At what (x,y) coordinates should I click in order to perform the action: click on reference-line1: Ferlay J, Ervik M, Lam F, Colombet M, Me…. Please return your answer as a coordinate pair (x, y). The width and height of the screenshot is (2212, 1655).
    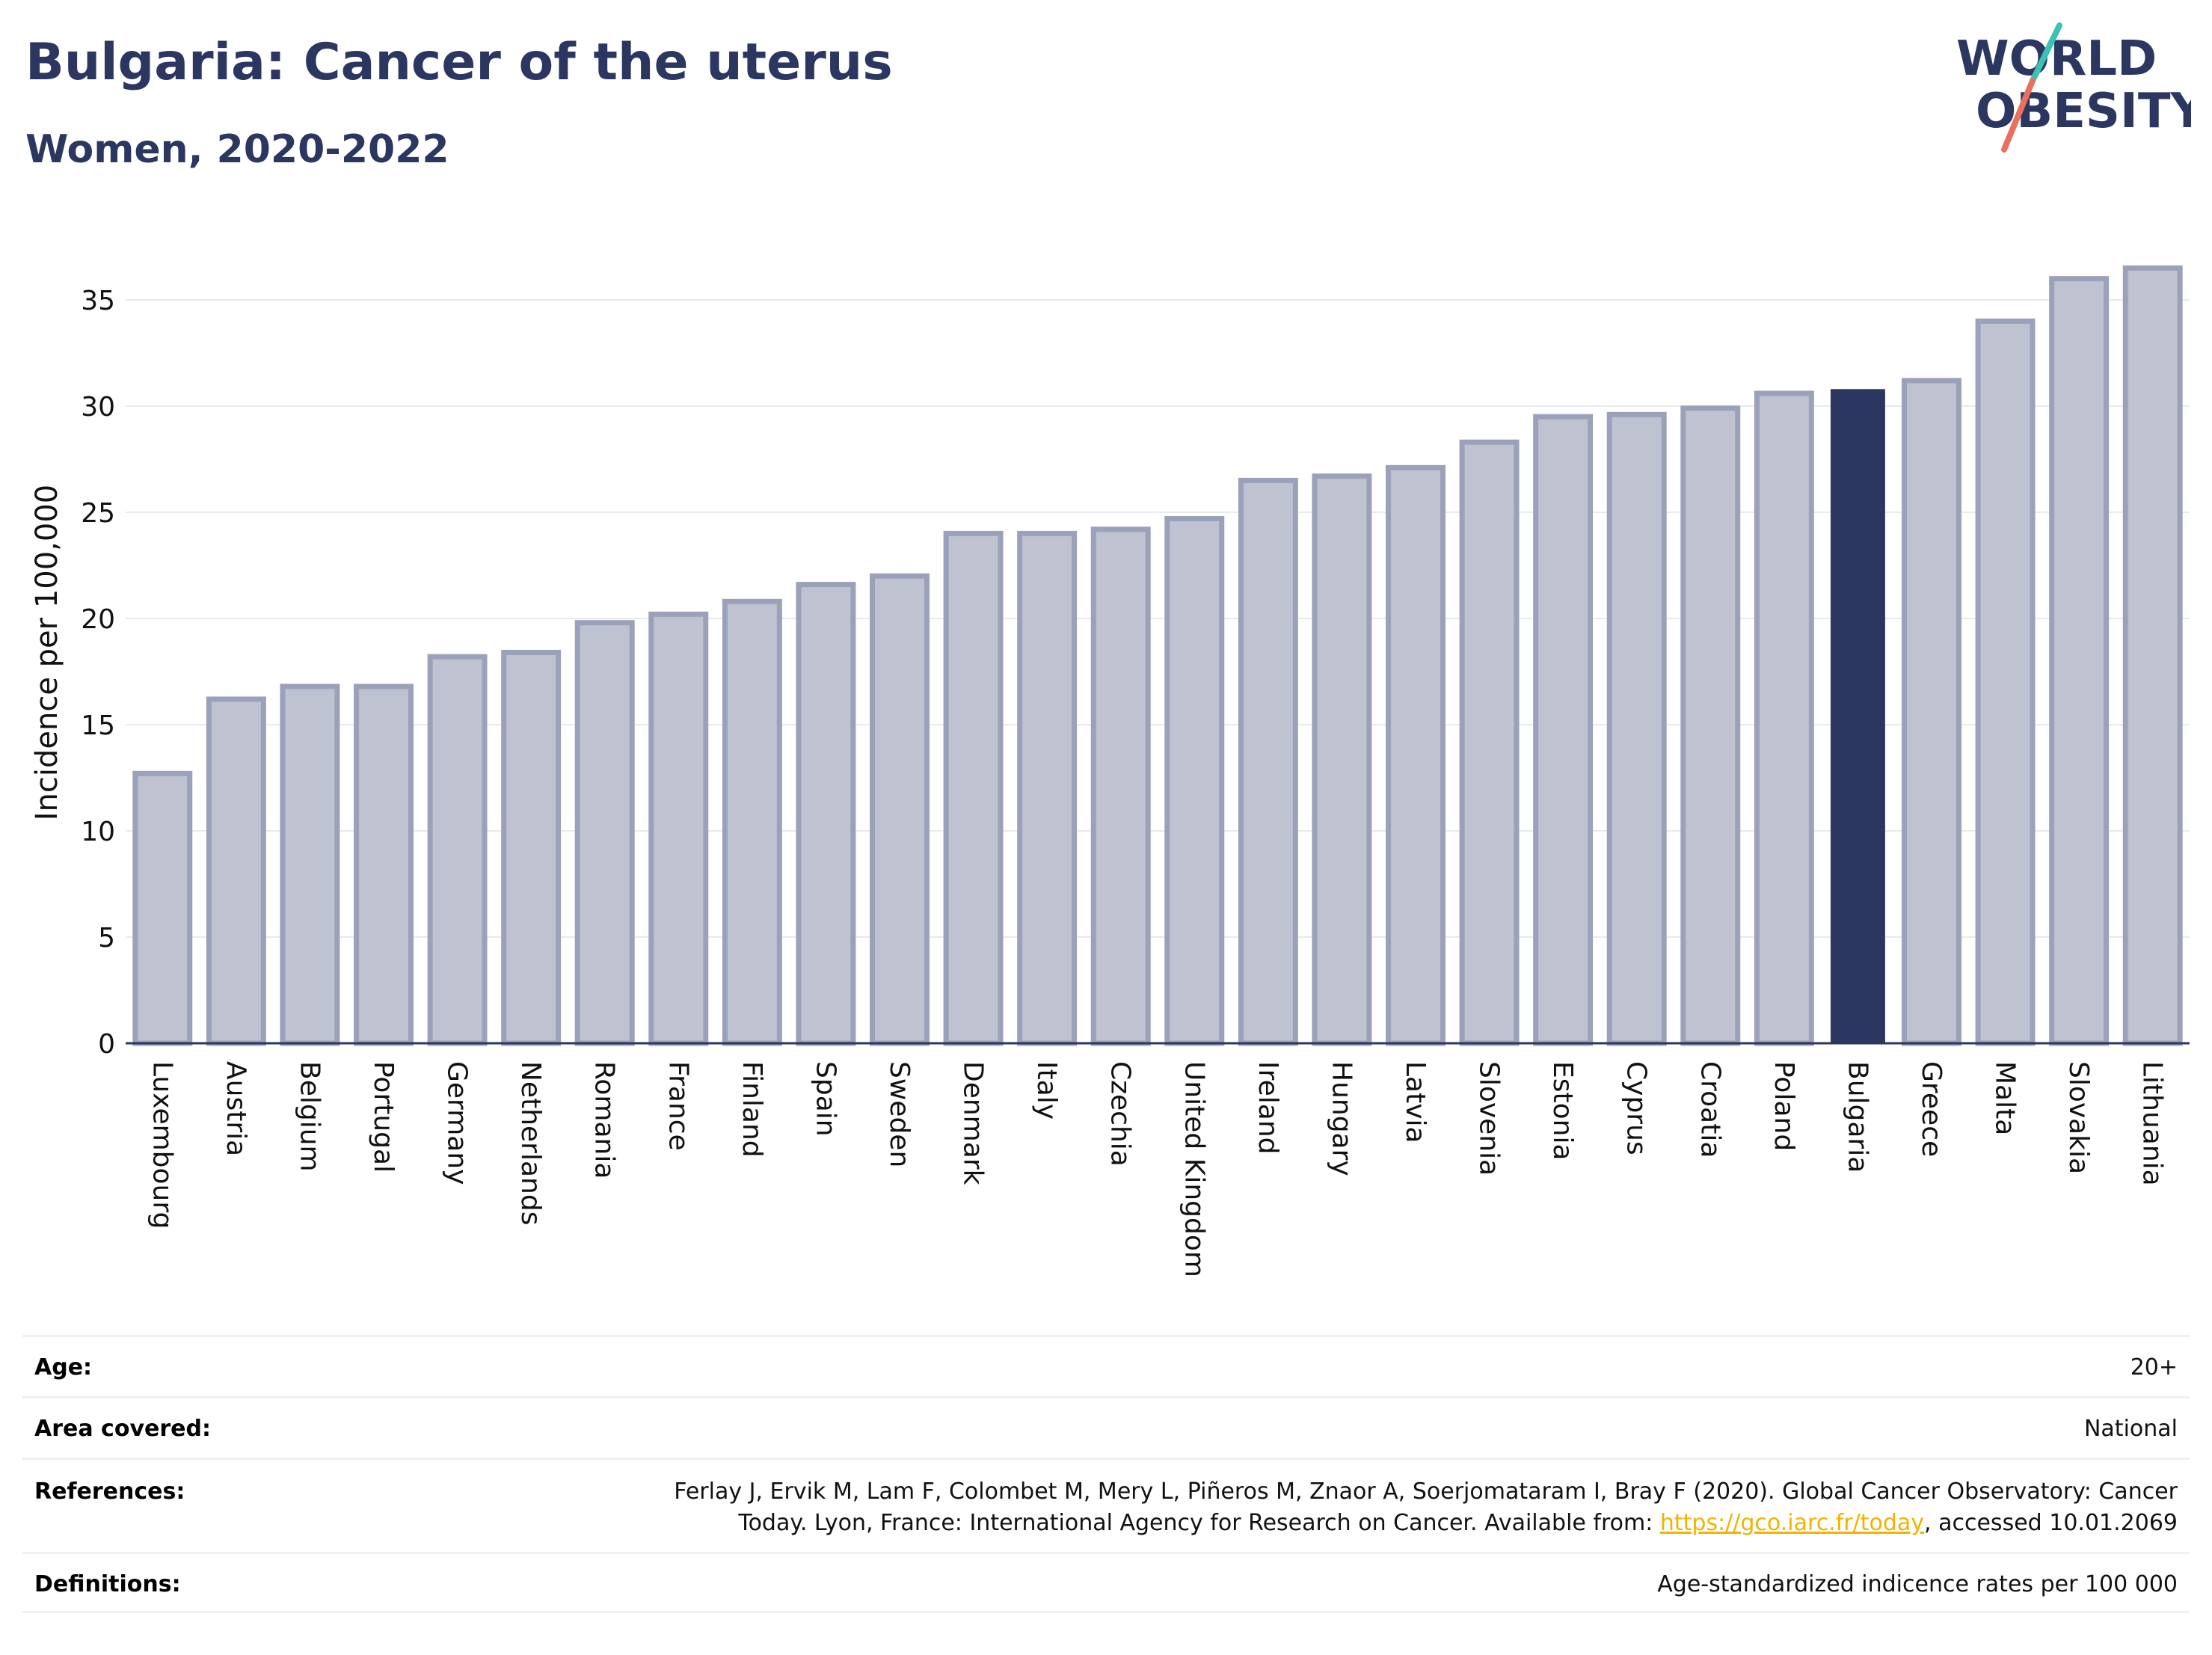
    Looking at the image, I should click on (1426, 1492).